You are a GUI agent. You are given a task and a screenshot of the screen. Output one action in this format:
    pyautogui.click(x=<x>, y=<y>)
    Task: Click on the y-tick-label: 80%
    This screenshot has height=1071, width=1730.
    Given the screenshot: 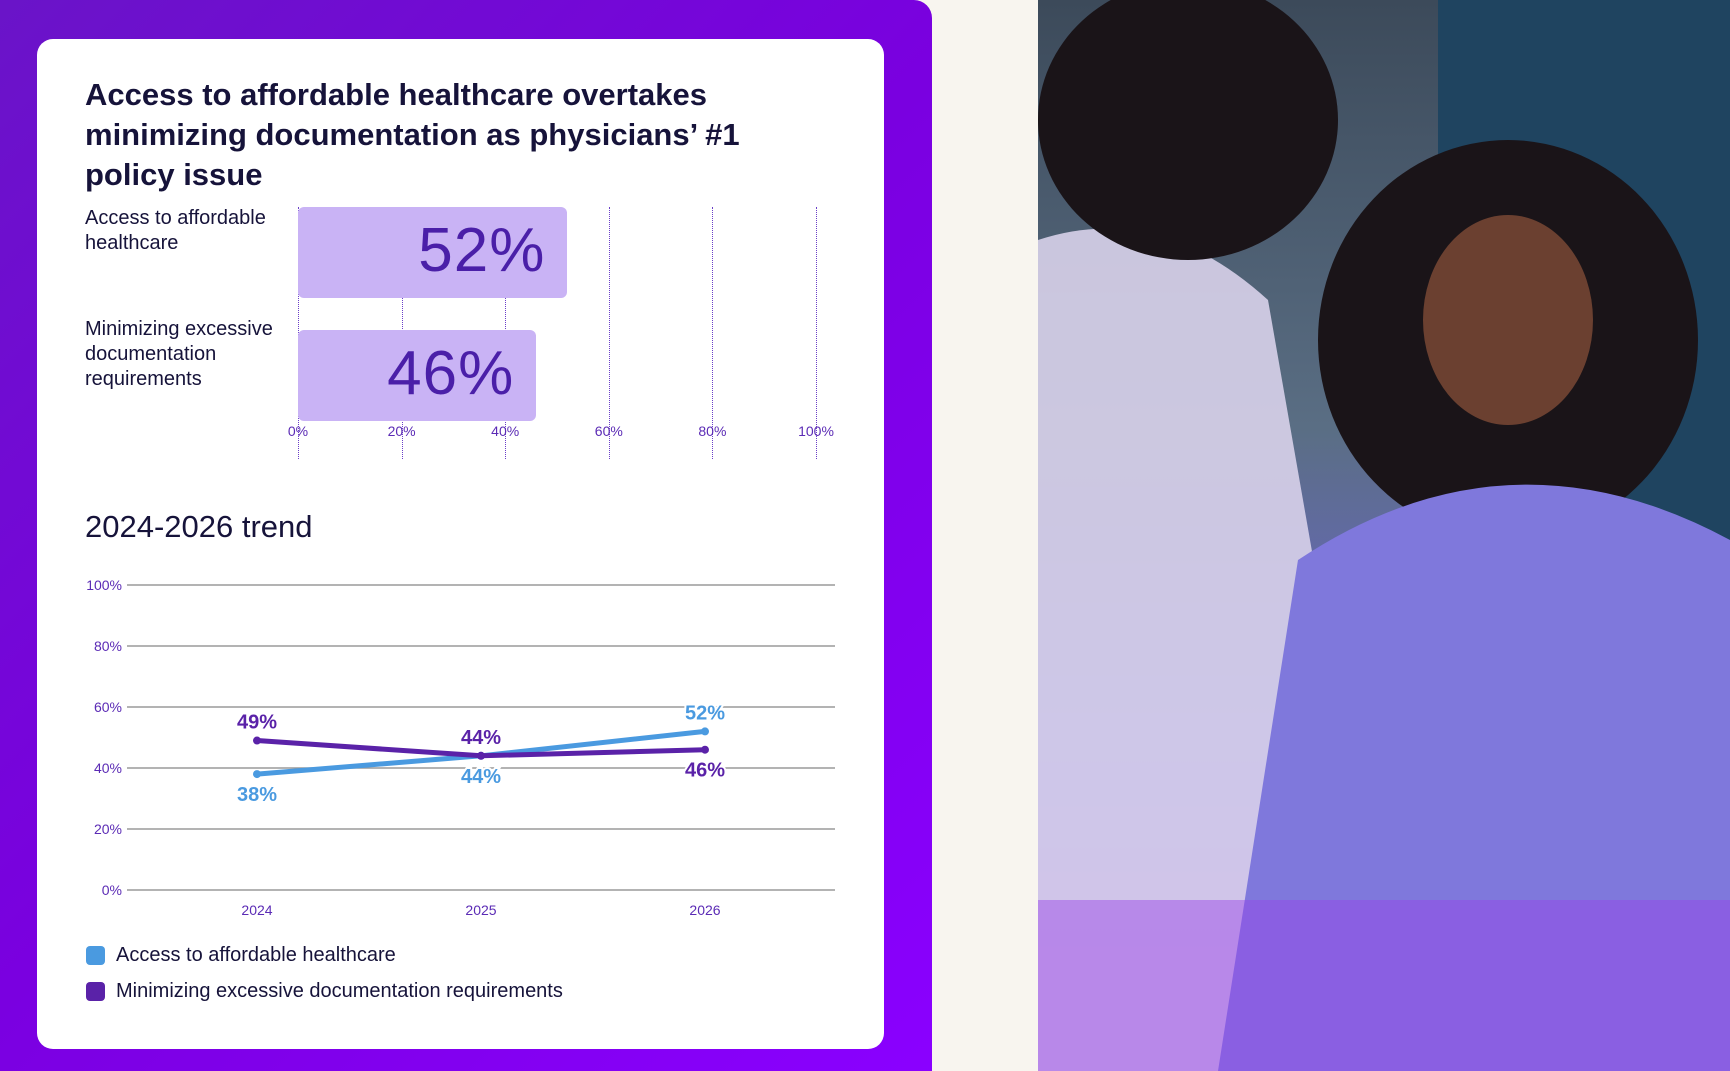 What is the action you would take?
    pyautogui.click(x=108, y=646)
    